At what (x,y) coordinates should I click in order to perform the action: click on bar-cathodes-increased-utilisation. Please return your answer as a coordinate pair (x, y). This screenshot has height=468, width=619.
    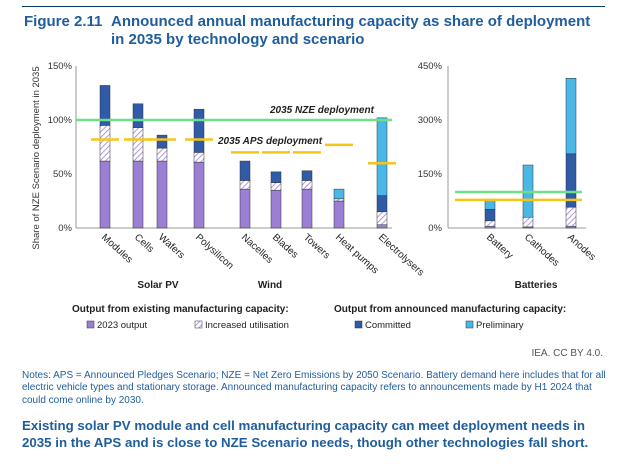
    Looking at the image, I should click on (528, 222).